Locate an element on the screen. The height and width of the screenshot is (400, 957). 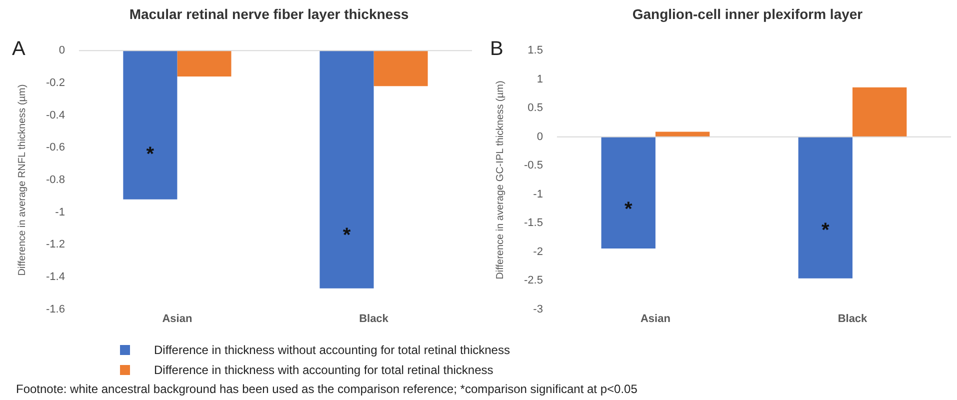
legend-label: Difference in thickness with accounting for total retinal thickness is located at coordinates (324, 370).